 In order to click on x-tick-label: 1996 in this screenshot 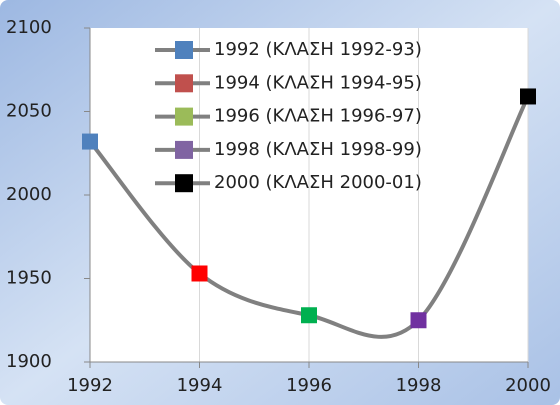, I will do `click(309, 385)`.